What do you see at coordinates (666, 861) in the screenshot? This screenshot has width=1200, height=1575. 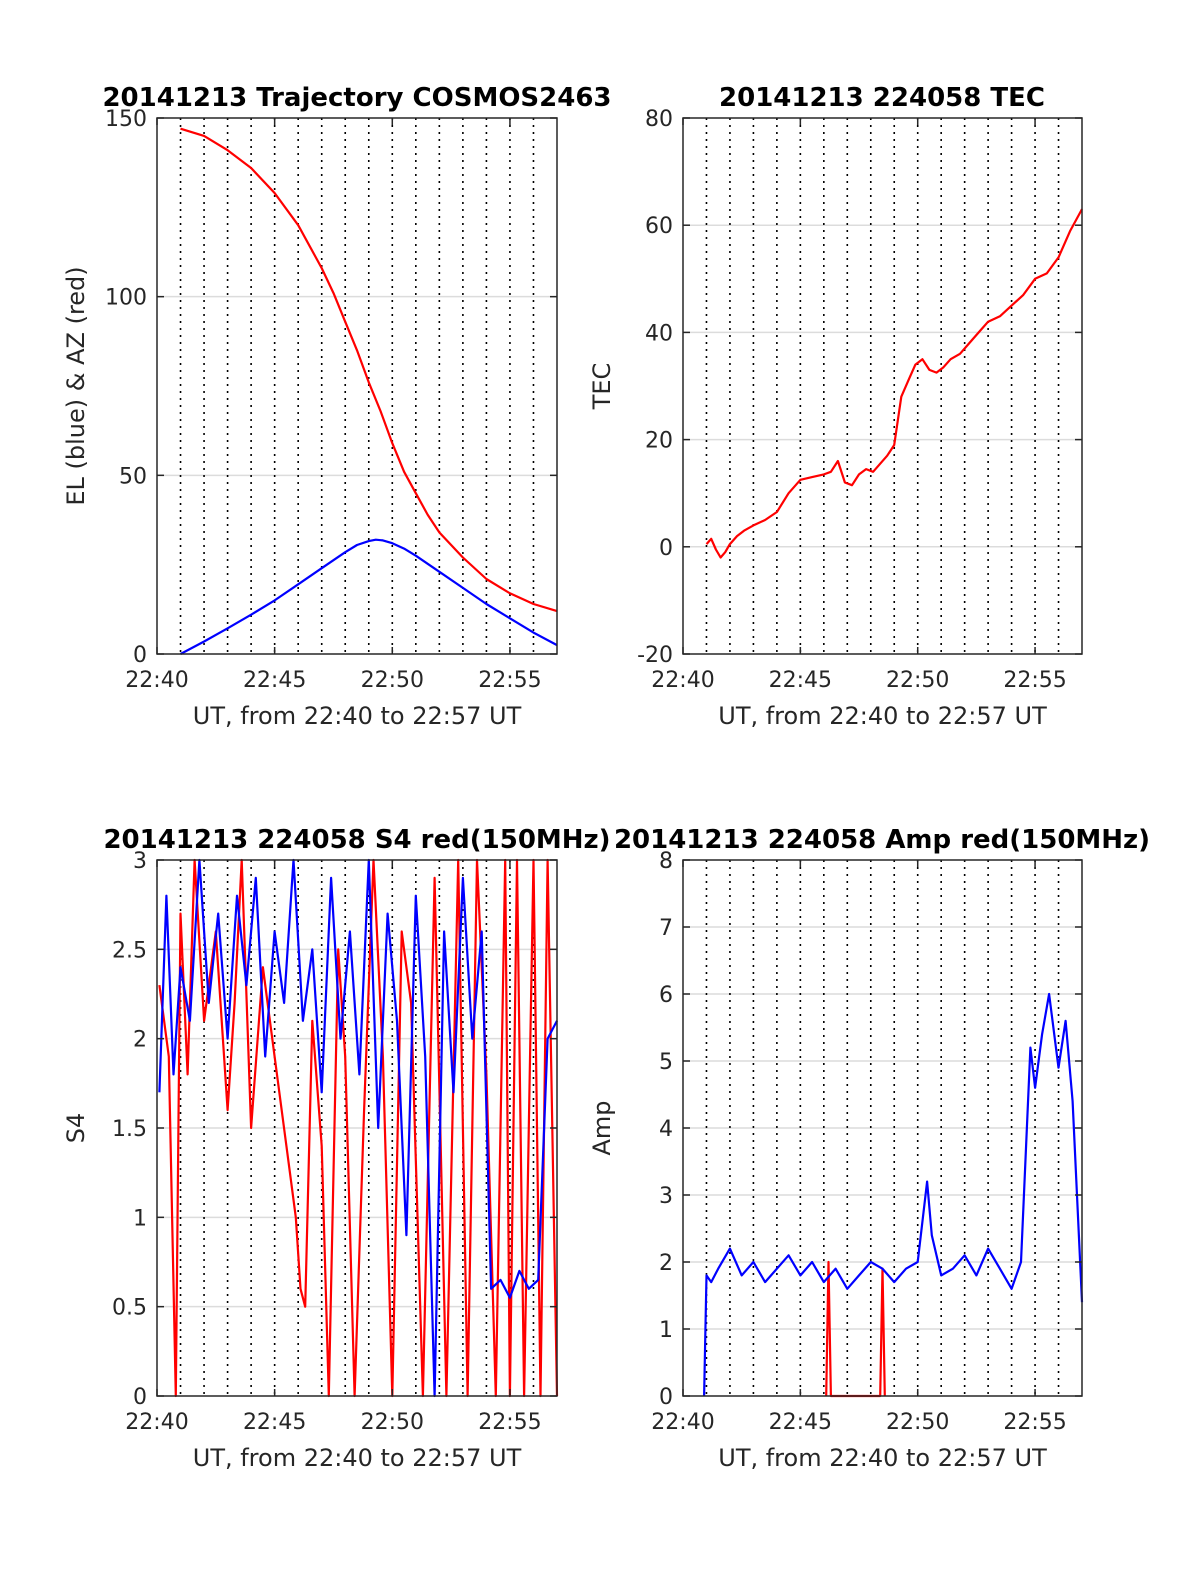 I see `y-tick-label: 8` at bounding box center [666, 861].